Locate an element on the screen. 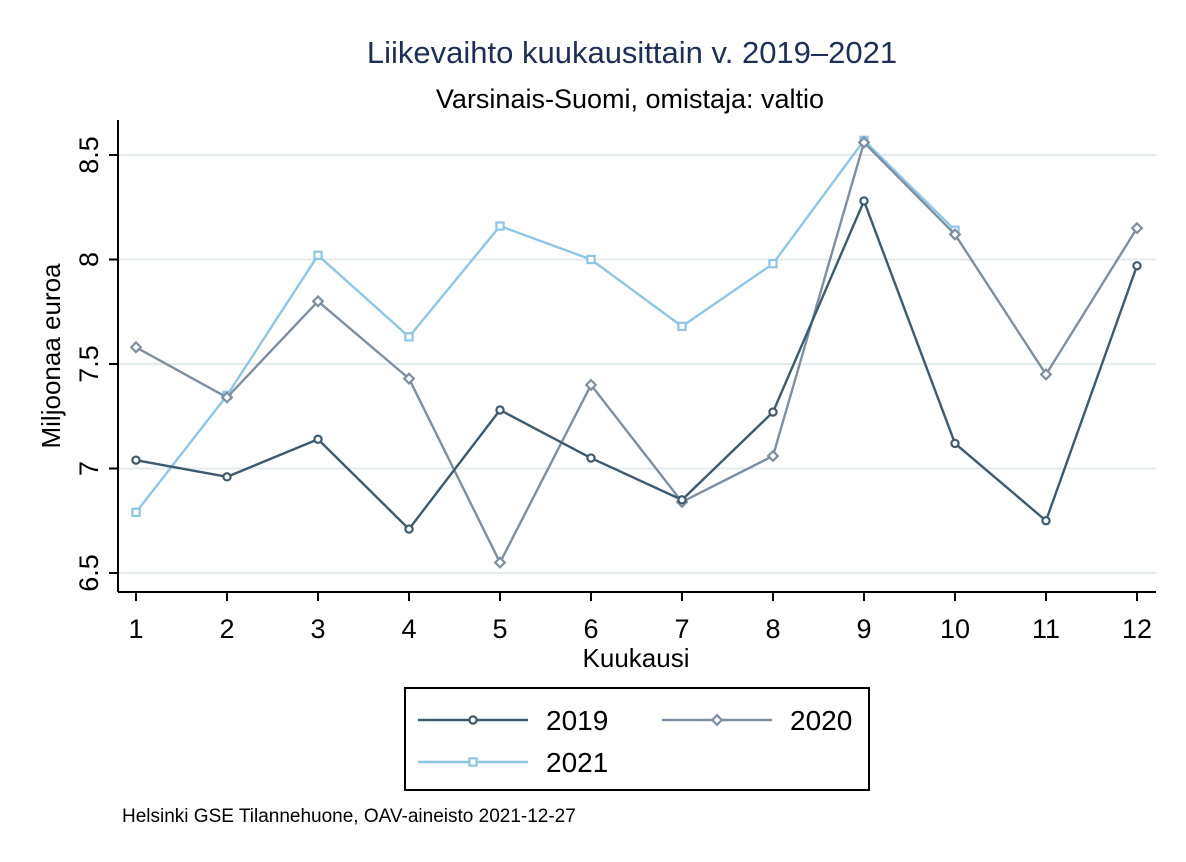 The width and height of the screenshot is (1186, 862). legend-item-2021: 2021 is located at coordinates (513, 762).